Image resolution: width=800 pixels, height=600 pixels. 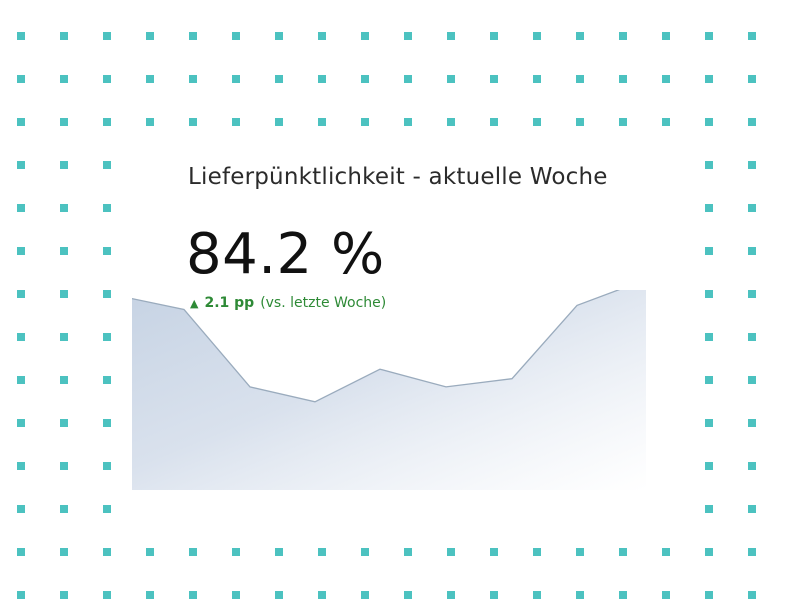 What do you see at coordinates (398, 177) in the screenshot?
I see `kpi-title: Lieferpünktlichkeit - aktuelle Woche` at bounding box center [398, 177].